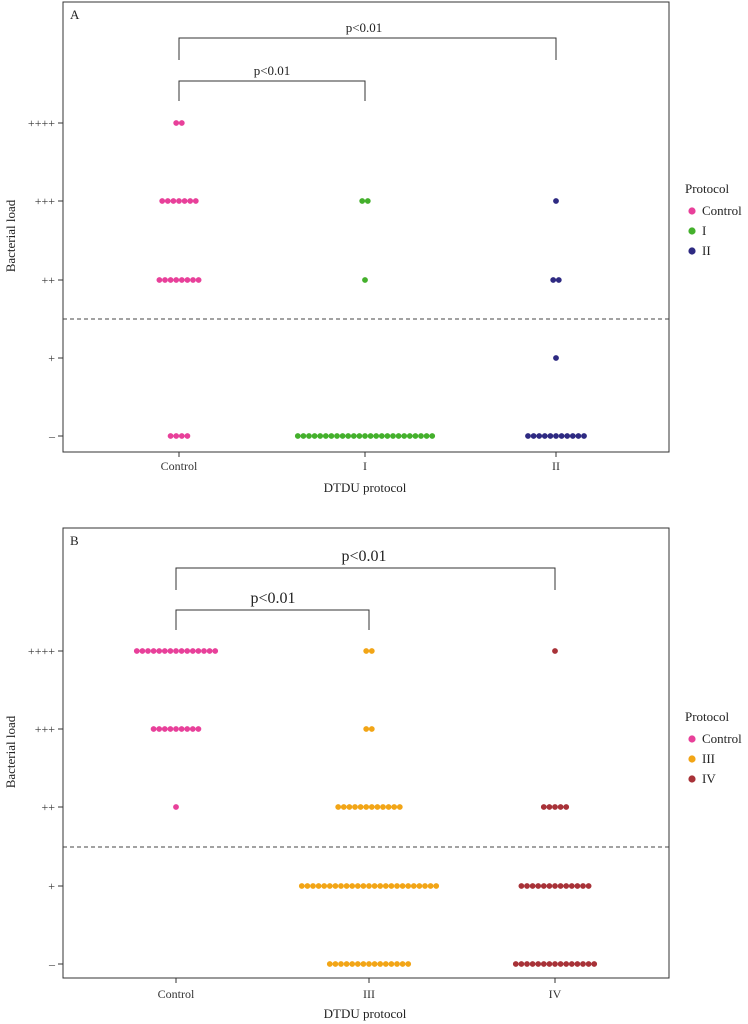 Image resolution: width=748 pixels, height=1024 pixels. Describe the element at coordinates (704, 230) in the screenshot. I see `legend-label: I` at that location.